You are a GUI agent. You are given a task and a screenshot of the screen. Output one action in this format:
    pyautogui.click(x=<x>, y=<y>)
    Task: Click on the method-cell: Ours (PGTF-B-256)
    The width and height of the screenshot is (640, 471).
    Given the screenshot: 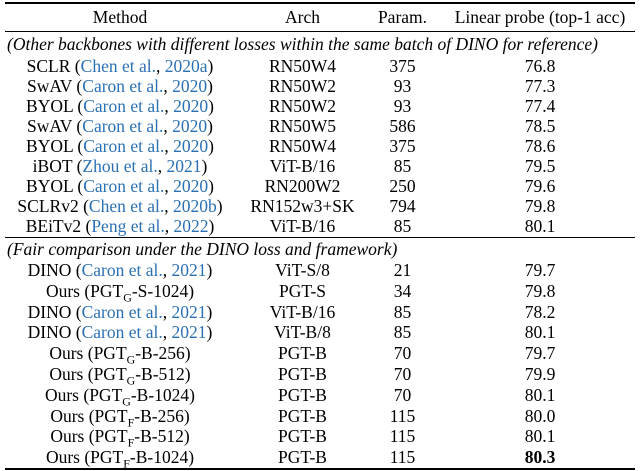 What is the action you would take?
    pyautogui.click(x=120, y=416)
    